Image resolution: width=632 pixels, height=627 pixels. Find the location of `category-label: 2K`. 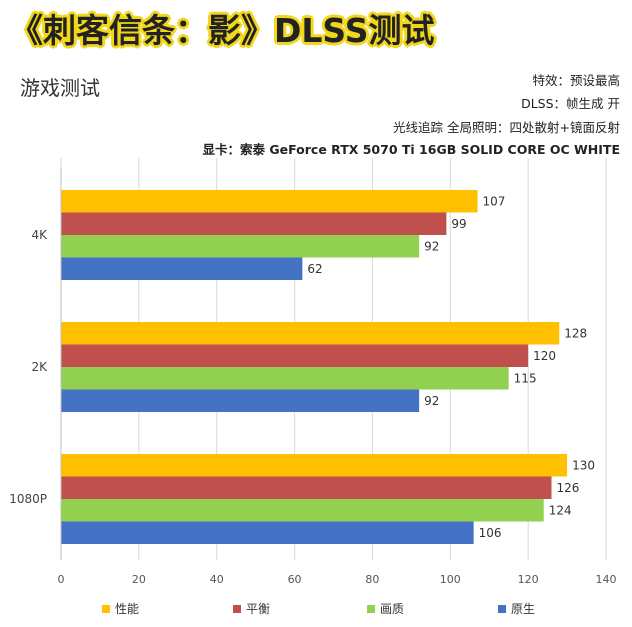

category-label: 2K is located at coordinates (39, 367).